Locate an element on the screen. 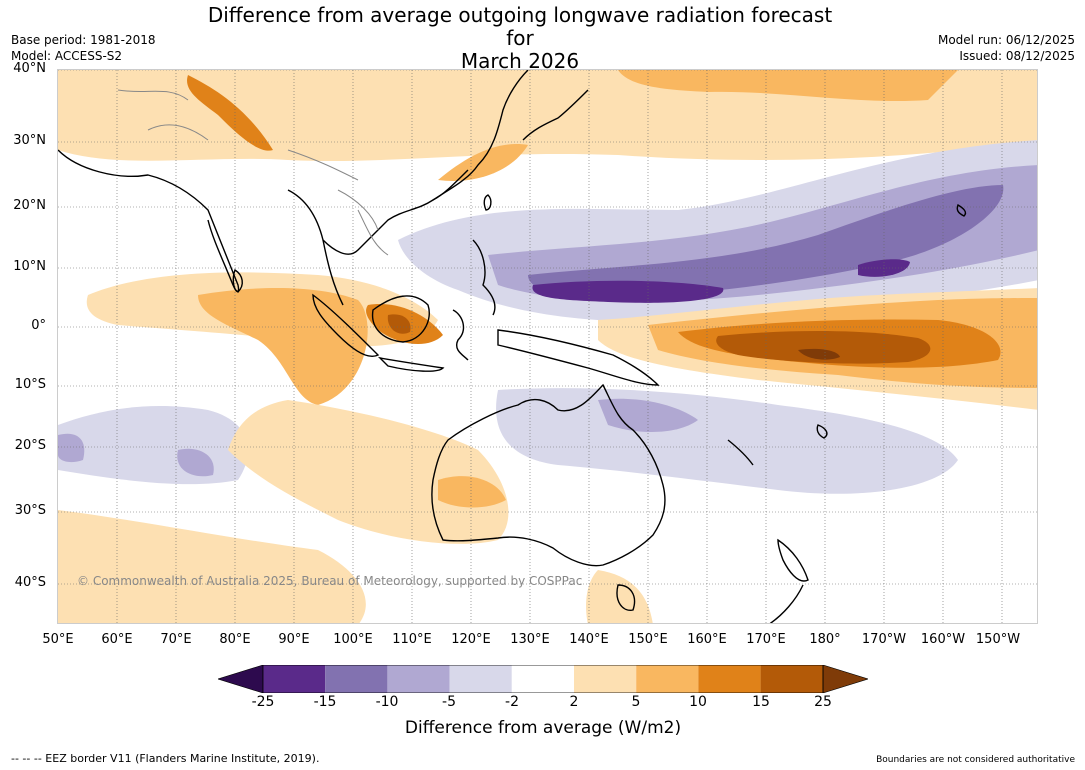  coast-new-guinea is located at coordinates (578, 357).